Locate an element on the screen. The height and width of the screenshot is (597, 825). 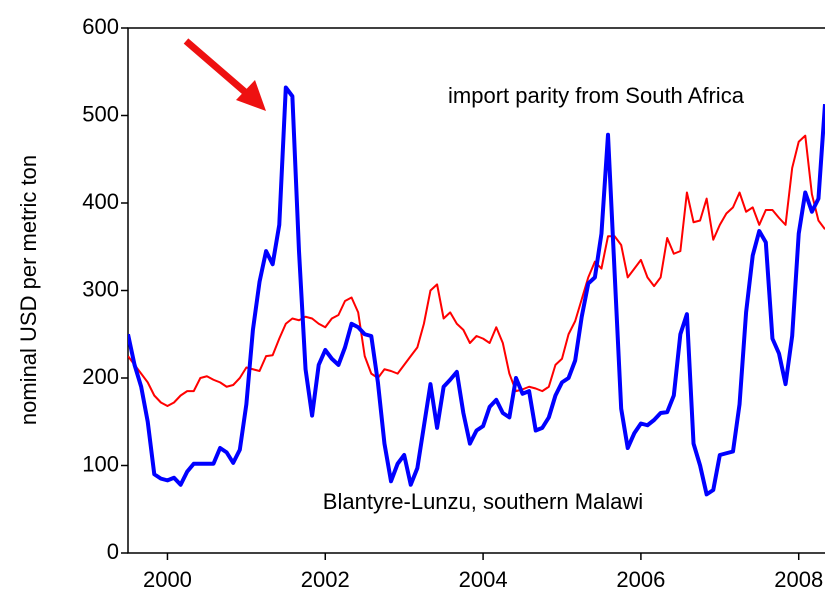
y-tick-label: 0 is located at coordinates (113, 551).